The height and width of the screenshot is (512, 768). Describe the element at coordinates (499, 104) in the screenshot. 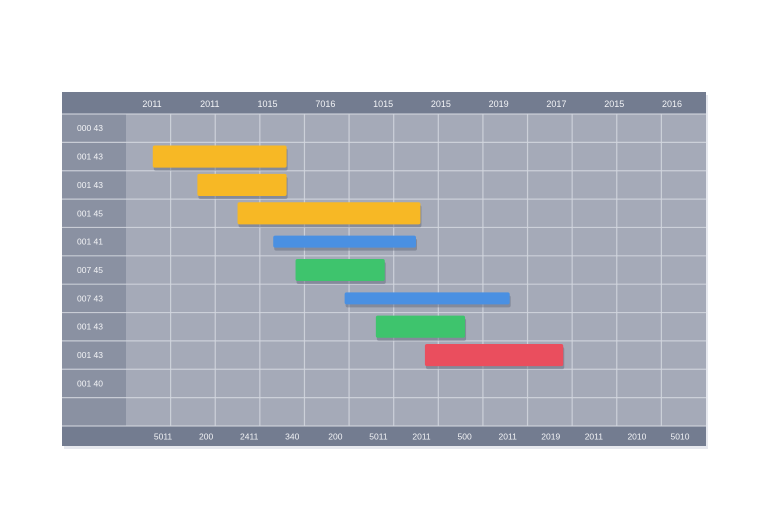

I see `top-axis-label: 2019` at that location.